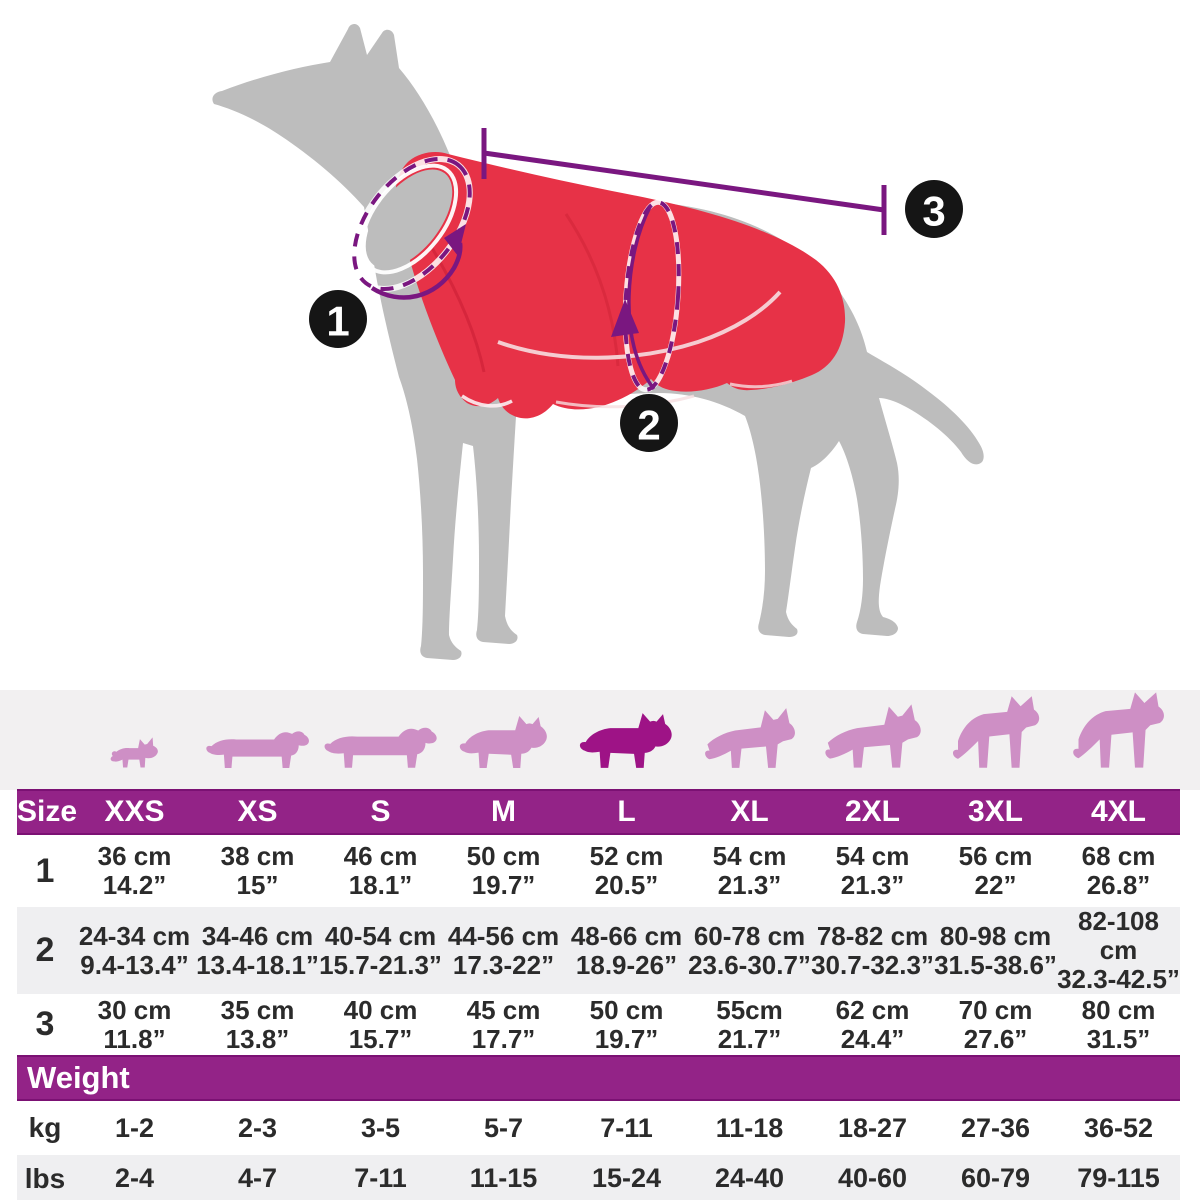 This screenshot has height=1200, width=1200. Describe the element at coordinates (872, 1178) in the screenshot. I see `weight-cell: 40-60` at that location.